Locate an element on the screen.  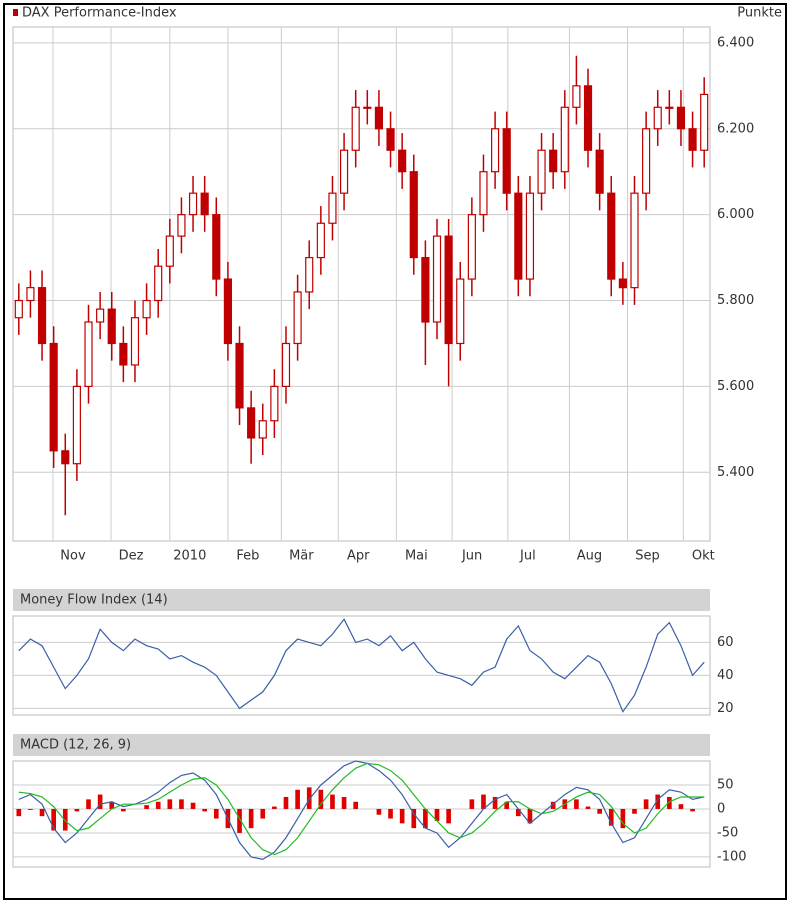
y-tick-label: 6.200 is located at coordinates (735, 128).